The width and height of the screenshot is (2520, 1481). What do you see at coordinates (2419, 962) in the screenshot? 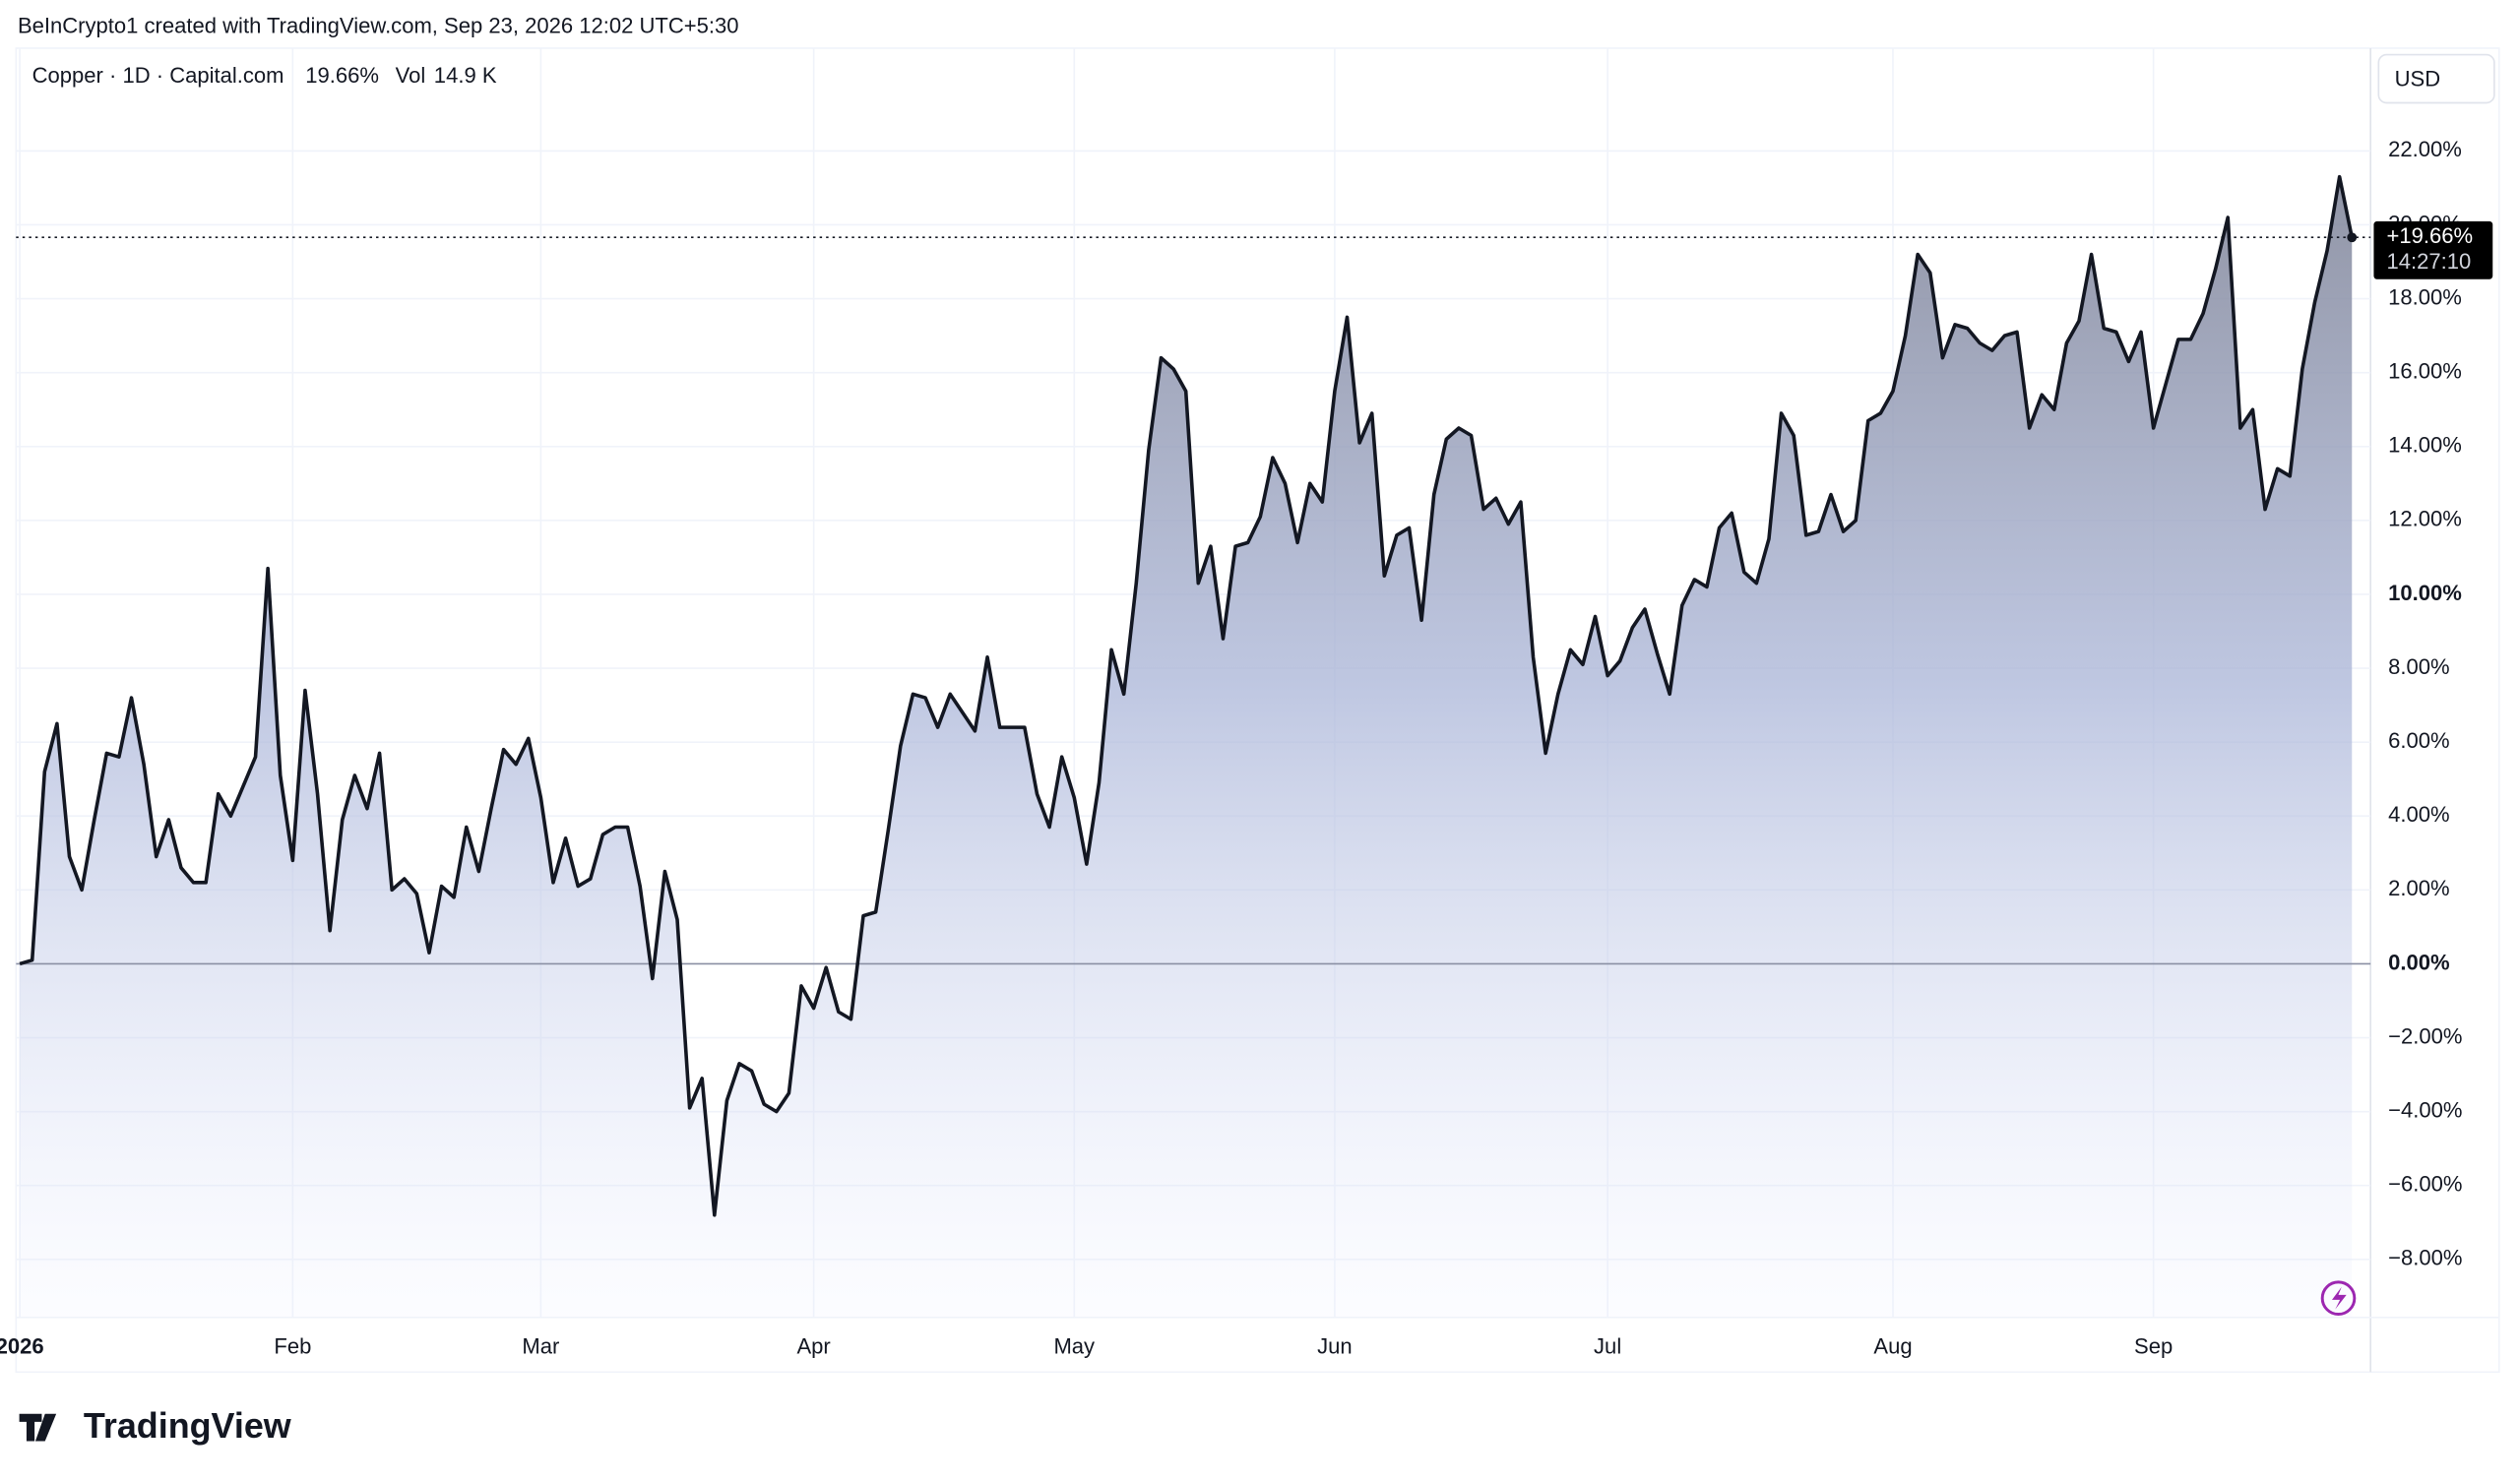
I see `y-tick-label: 0.00%` at bounding box center [2419, 962].